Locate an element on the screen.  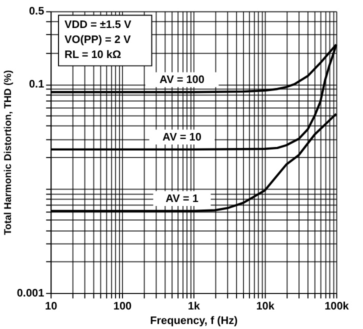
series-label: AV = 100 is located at coordinates (182, 80).